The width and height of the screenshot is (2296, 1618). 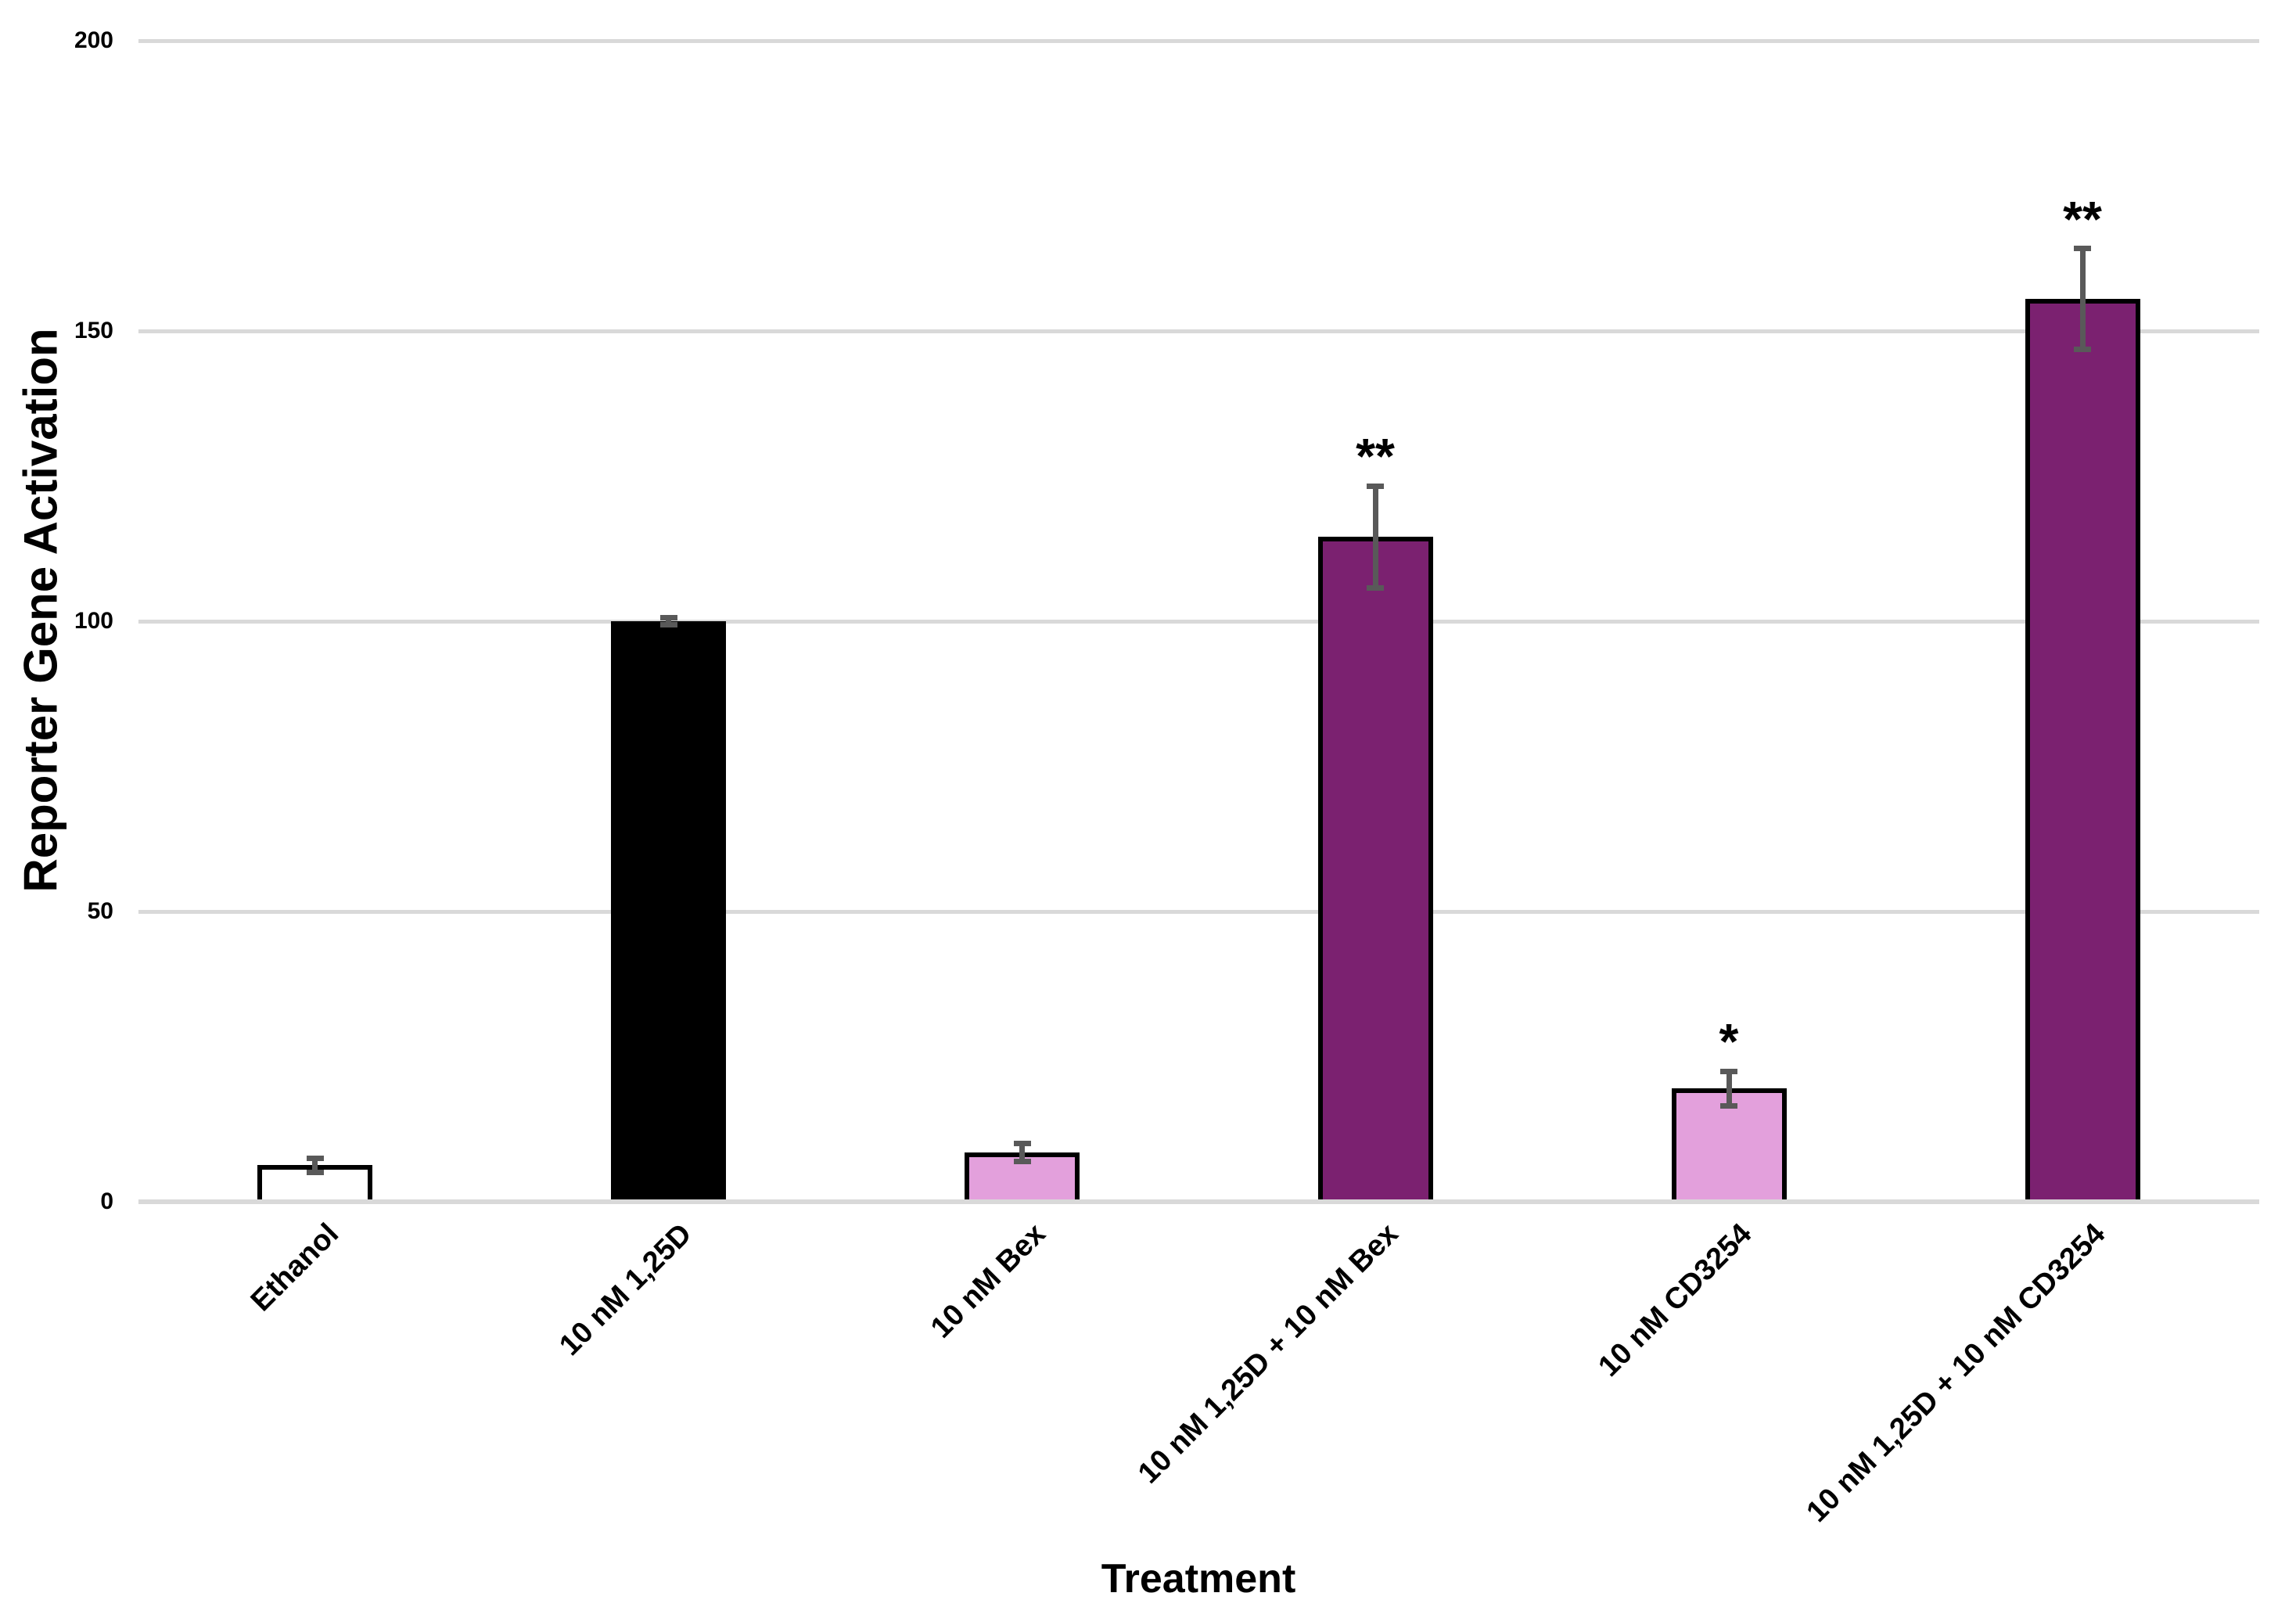 I want to click on y-axis-tick-label: 0, so click(x=106, y=1201).